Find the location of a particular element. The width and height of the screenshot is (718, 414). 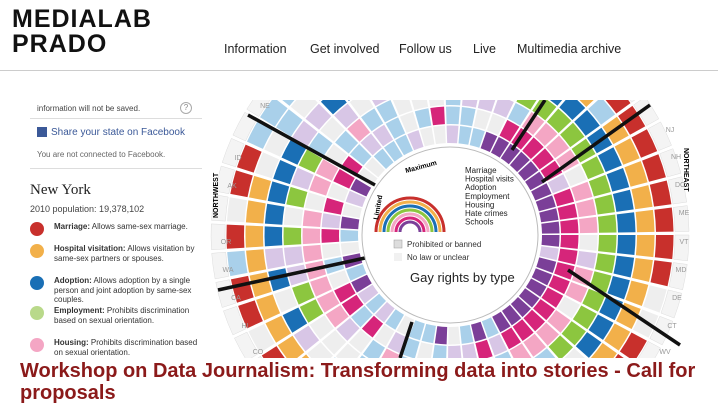

state-name: New York is located at coordinates (60, 190).